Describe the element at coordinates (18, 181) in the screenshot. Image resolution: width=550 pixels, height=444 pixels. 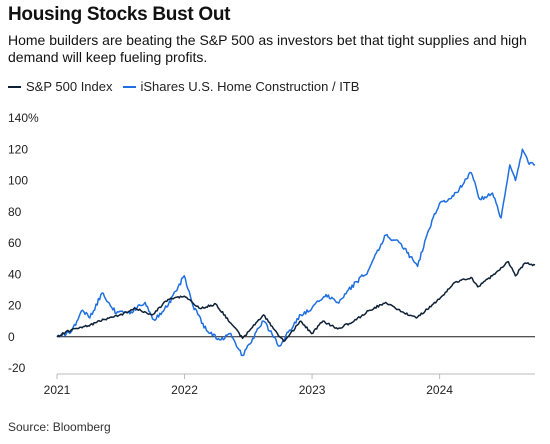
I see `y-tick-label: 100` at that location.